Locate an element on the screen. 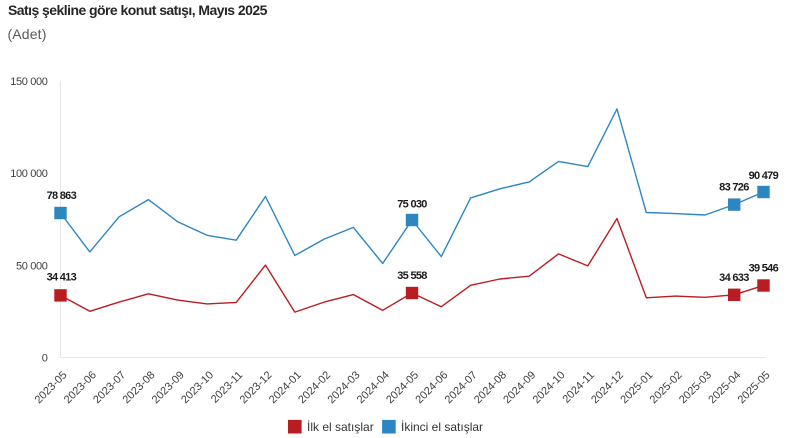 This screenshot has width=786, height=438. svg-text: 75 030 is located at coordinates (412, 205).